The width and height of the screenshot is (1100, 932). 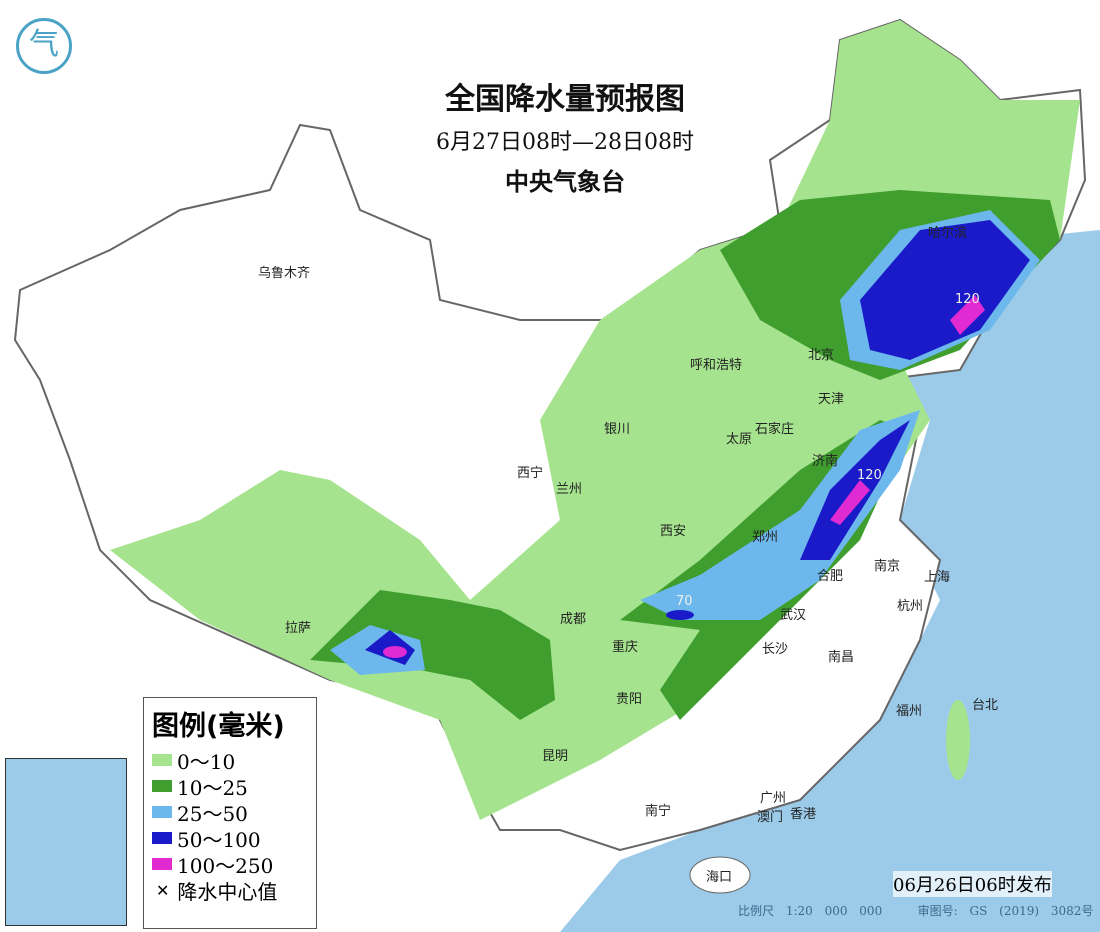 What do you see at coordinates (432, 655) in the screenshot?
I see `band-10-25-sw` at bounding box center [432, 655].